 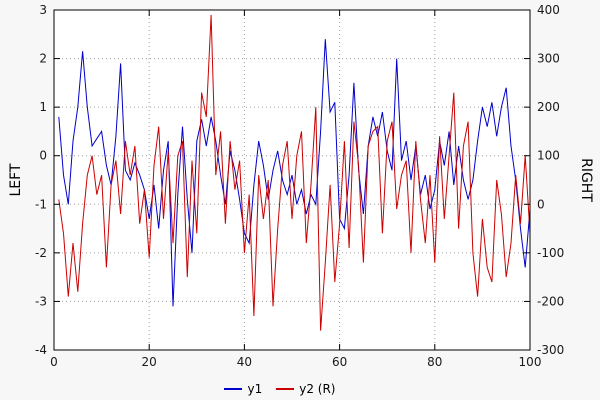 What do you see at coordinates (43, 107) in the screenshot?
I see `left-tick-label: 1` at bounding box center [43, 107].